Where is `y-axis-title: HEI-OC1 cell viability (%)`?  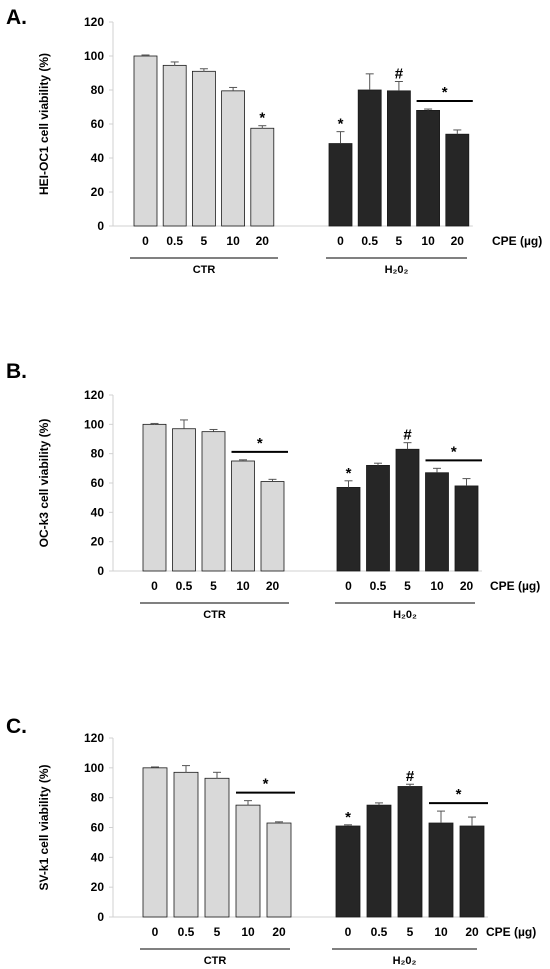
y-axis-title: HEI-OC1 cell viability (%) is located at coordinates (44, 124).